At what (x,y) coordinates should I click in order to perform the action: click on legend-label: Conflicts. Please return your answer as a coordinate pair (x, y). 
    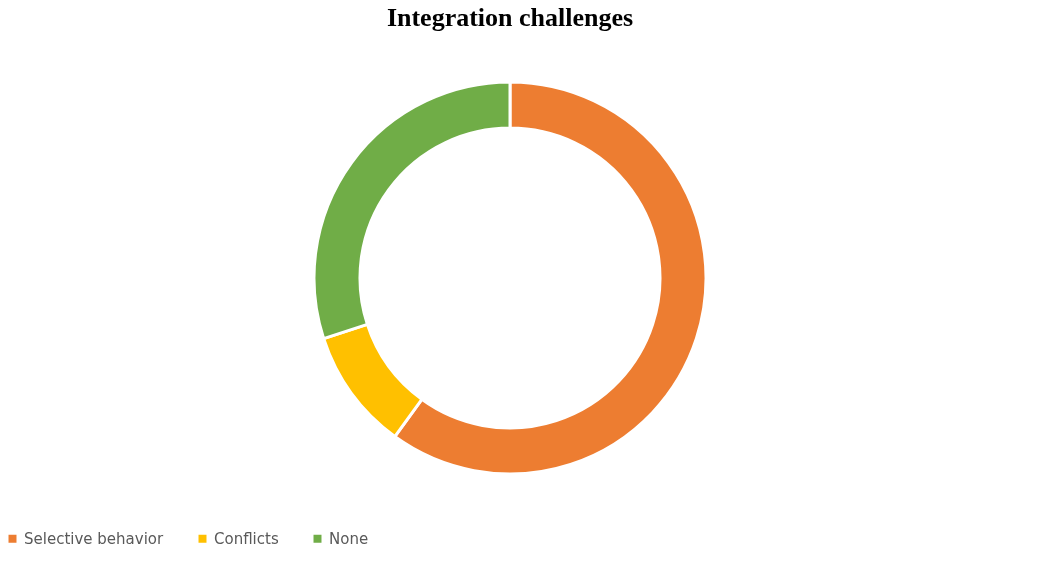
    Looking at the image, I should click on (246, 538).